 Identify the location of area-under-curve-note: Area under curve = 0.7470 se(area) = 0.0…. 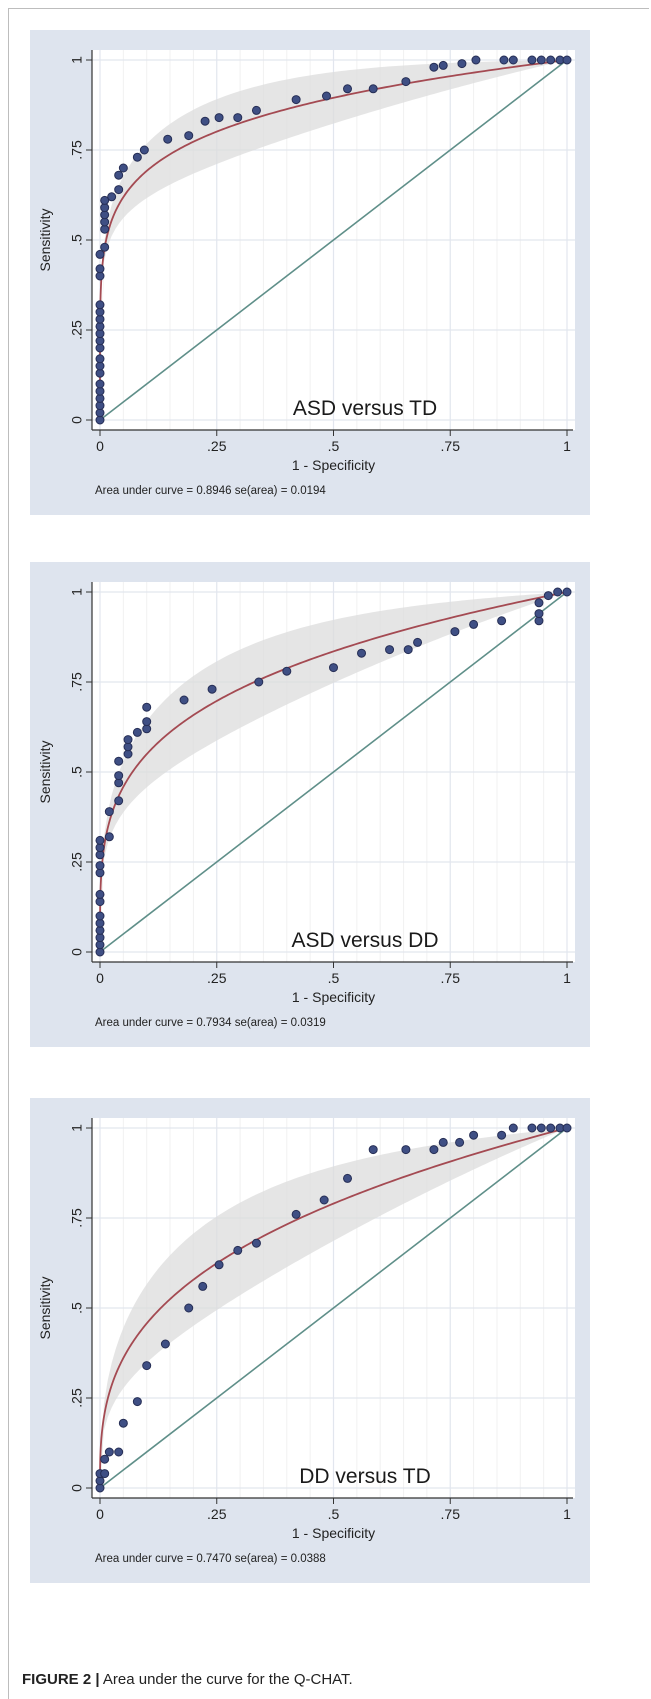
(210, 1559).